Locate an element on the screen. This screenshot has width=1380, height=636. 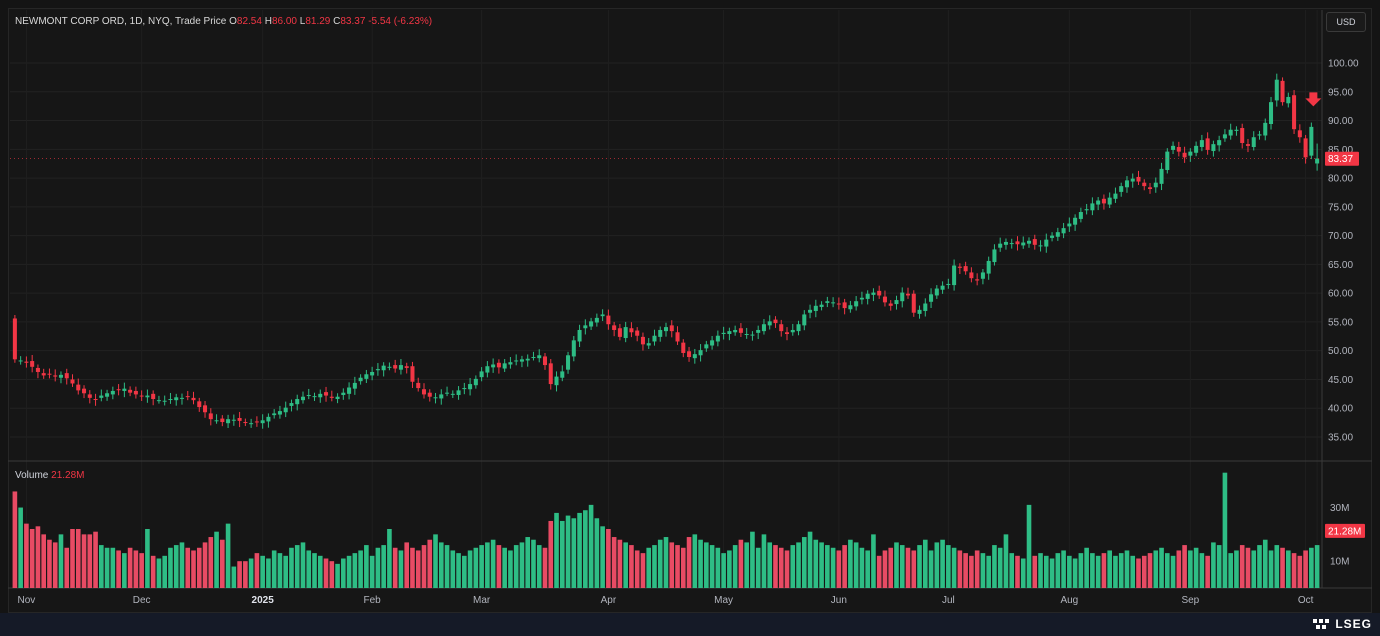
down-arrow-annotation is located at coordinates (1313, 99).